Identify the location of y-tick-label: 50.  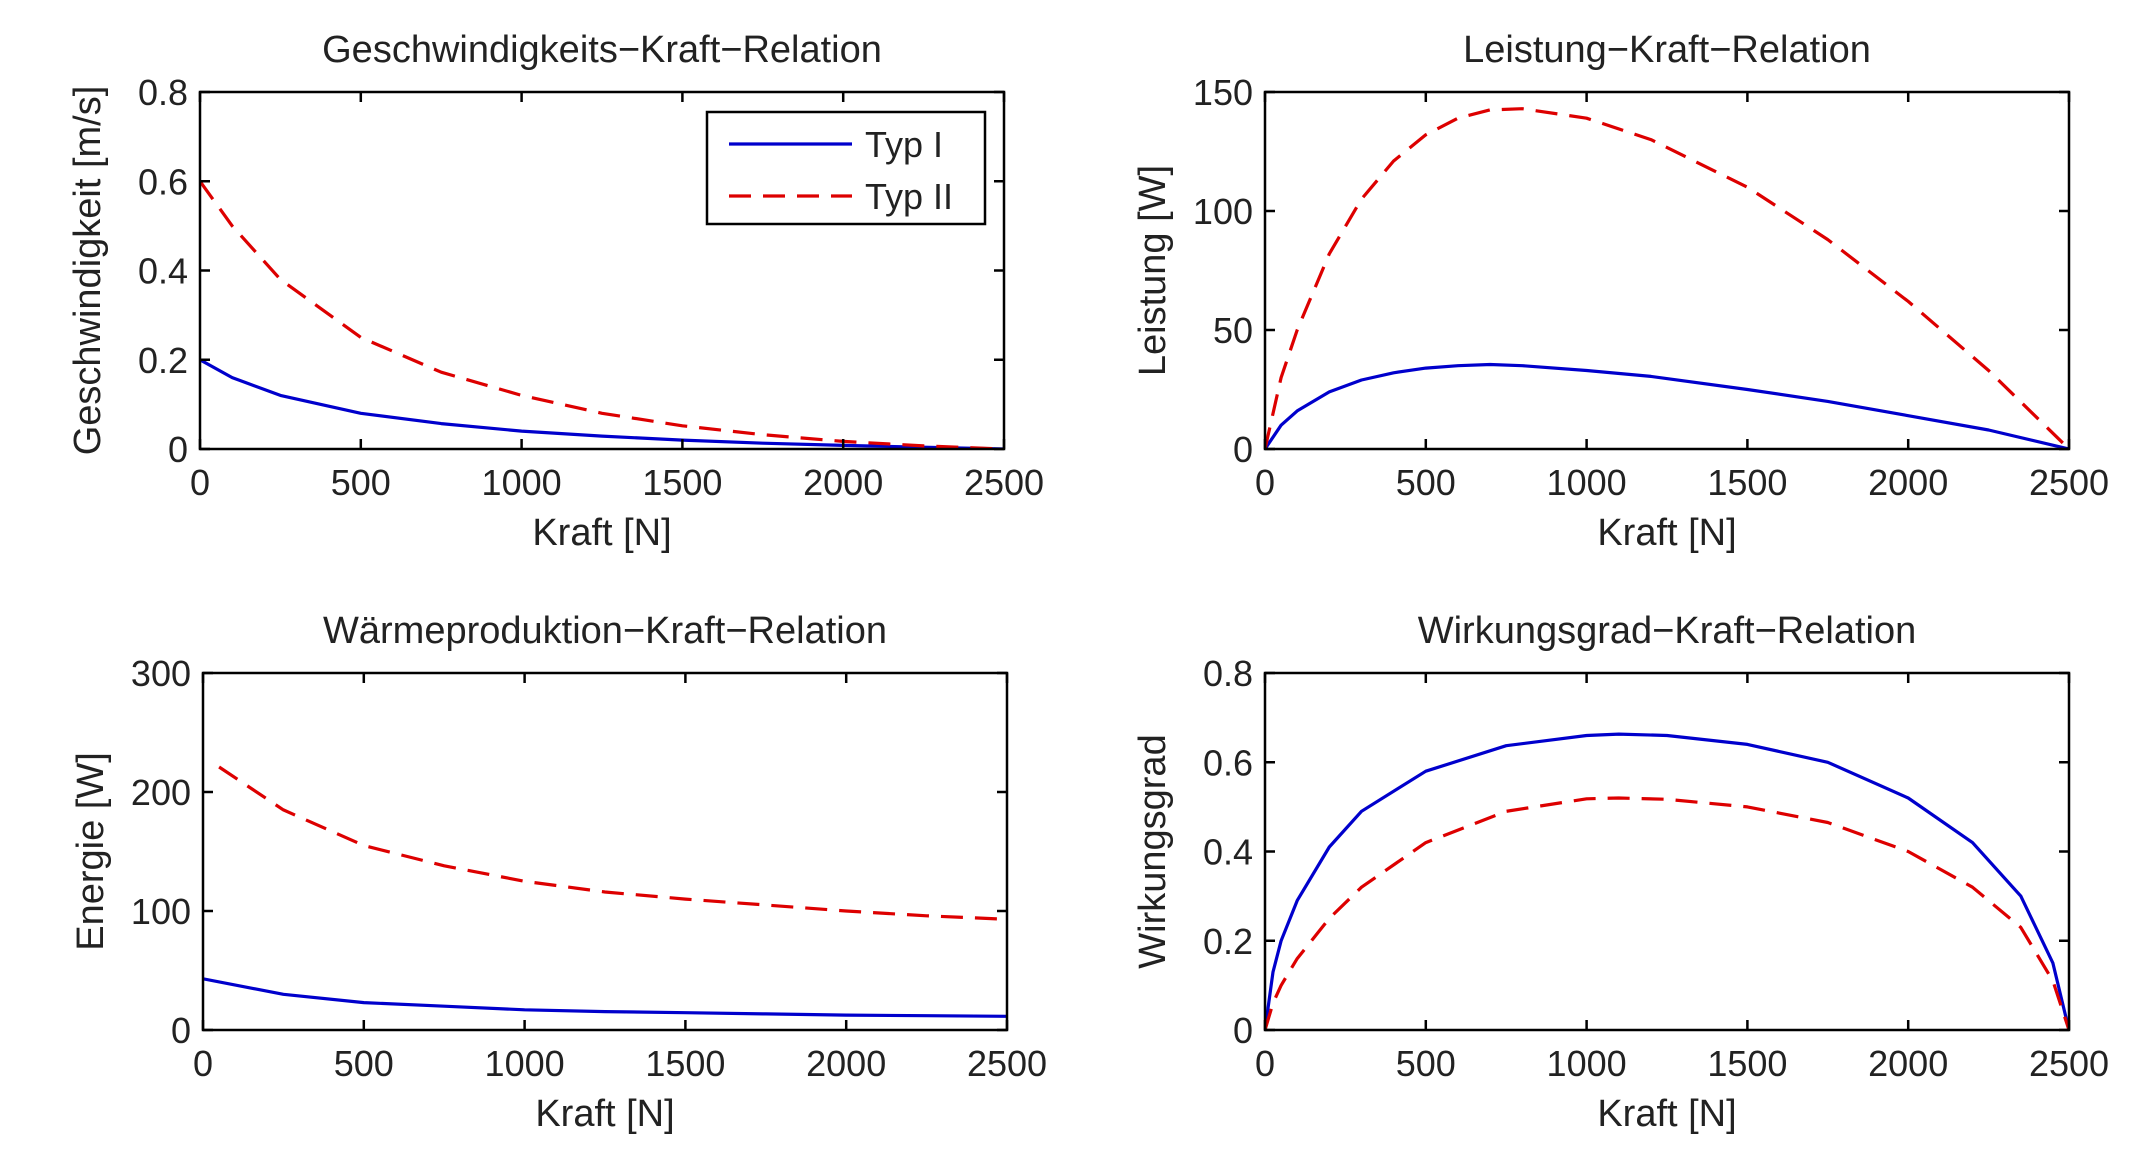
(1233, 330).